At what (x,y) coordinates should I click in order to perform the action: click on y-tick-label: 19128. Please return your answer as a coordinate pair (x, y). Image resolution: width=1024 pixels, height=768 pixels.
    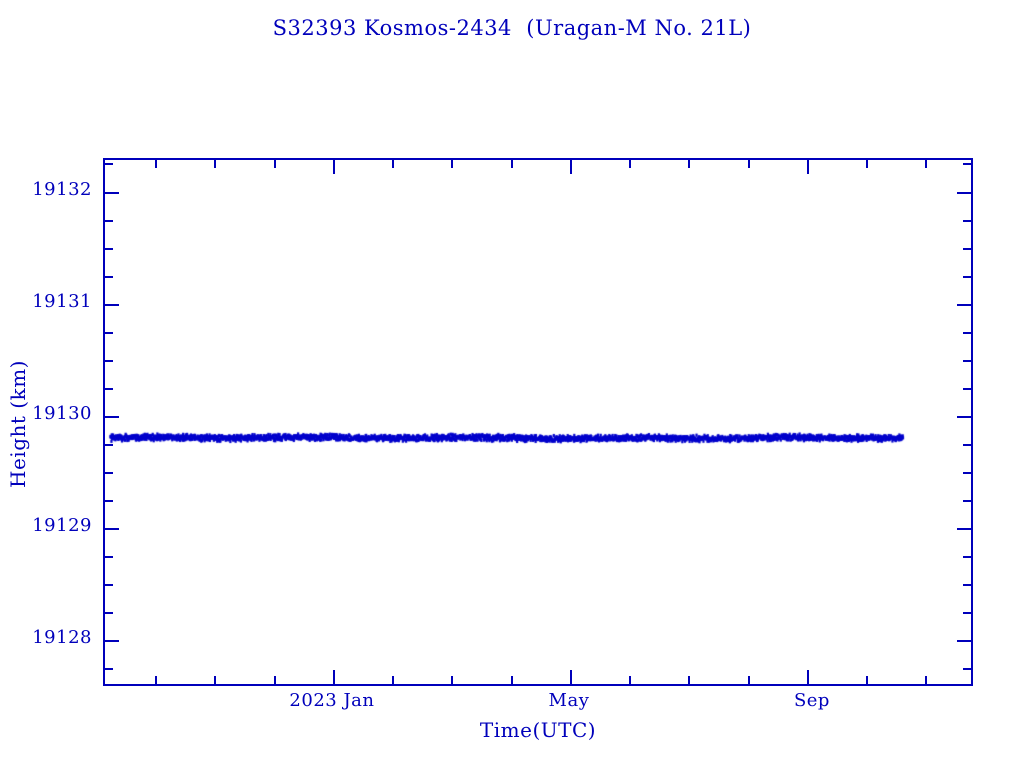
    Looking at the image, I should click on (62, 637).